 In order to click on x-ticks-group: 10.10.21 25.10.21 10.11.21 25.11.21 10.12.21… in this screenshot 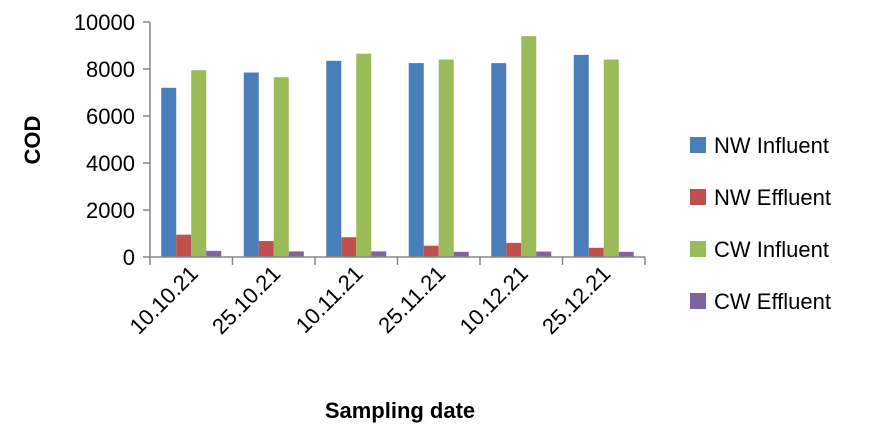, I will do `click(385, 298)`.